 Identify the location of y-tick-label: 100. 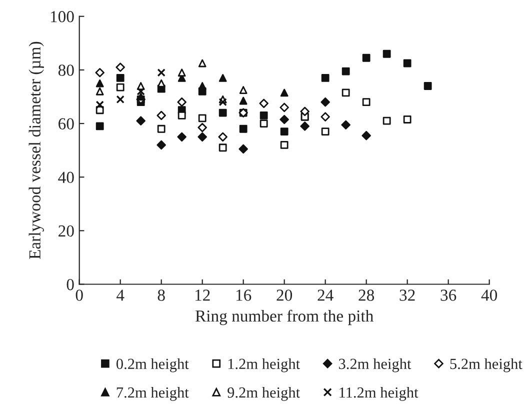
(62, 16).